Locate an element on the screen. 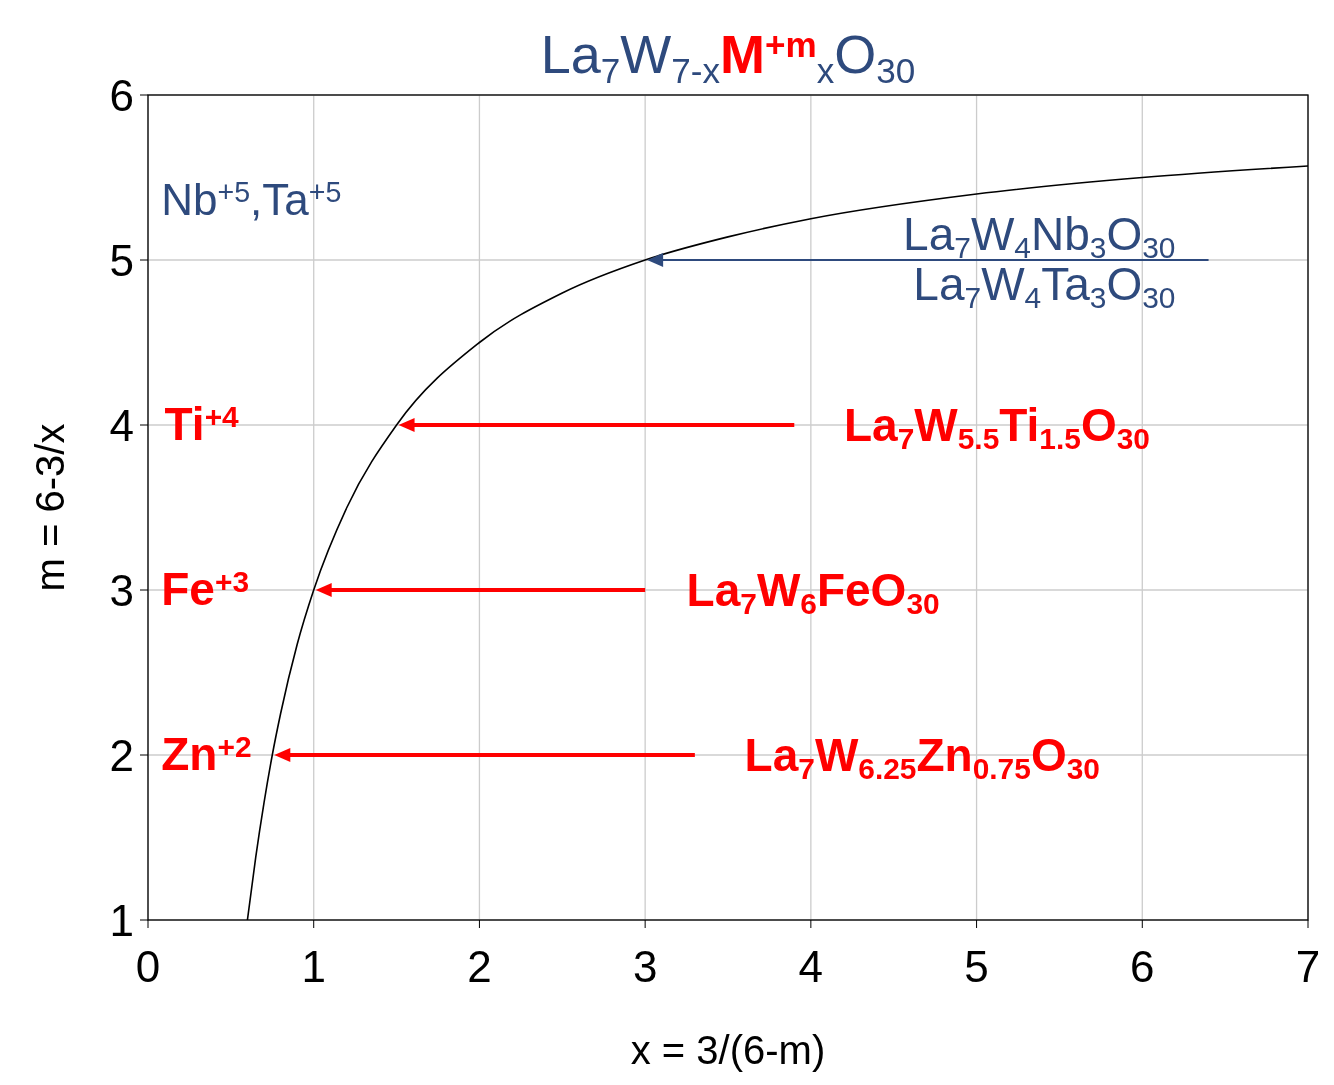 Image resolution: width=1334 pixels, height=1085 pixels. x-tick-label: 1 is located at coordinates (313, 966).